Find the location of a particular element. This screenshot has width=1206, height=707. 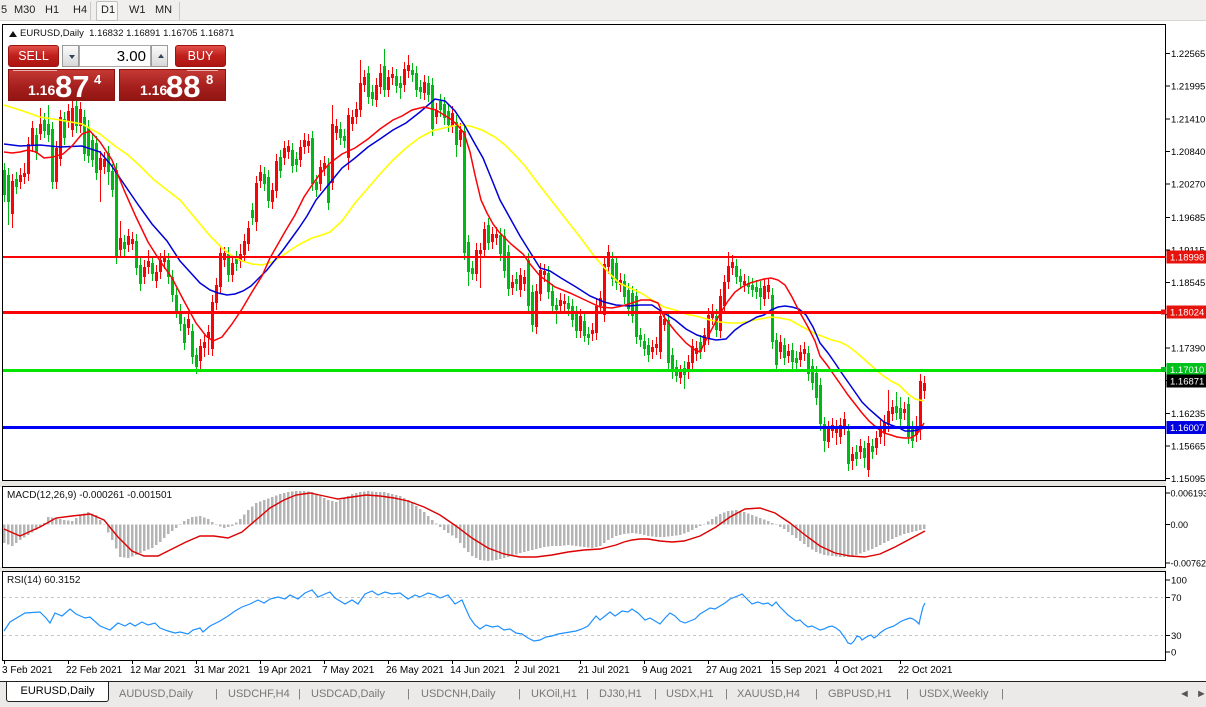

svg-text: 1.17390 is located at coordinates (1188, 349).